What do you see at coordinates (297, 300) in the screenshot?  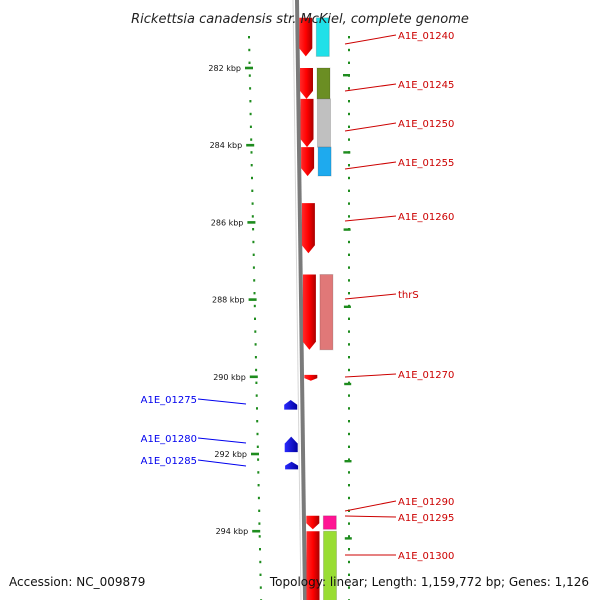 I see `backbone-shadow` at bounding box center [297, 300].